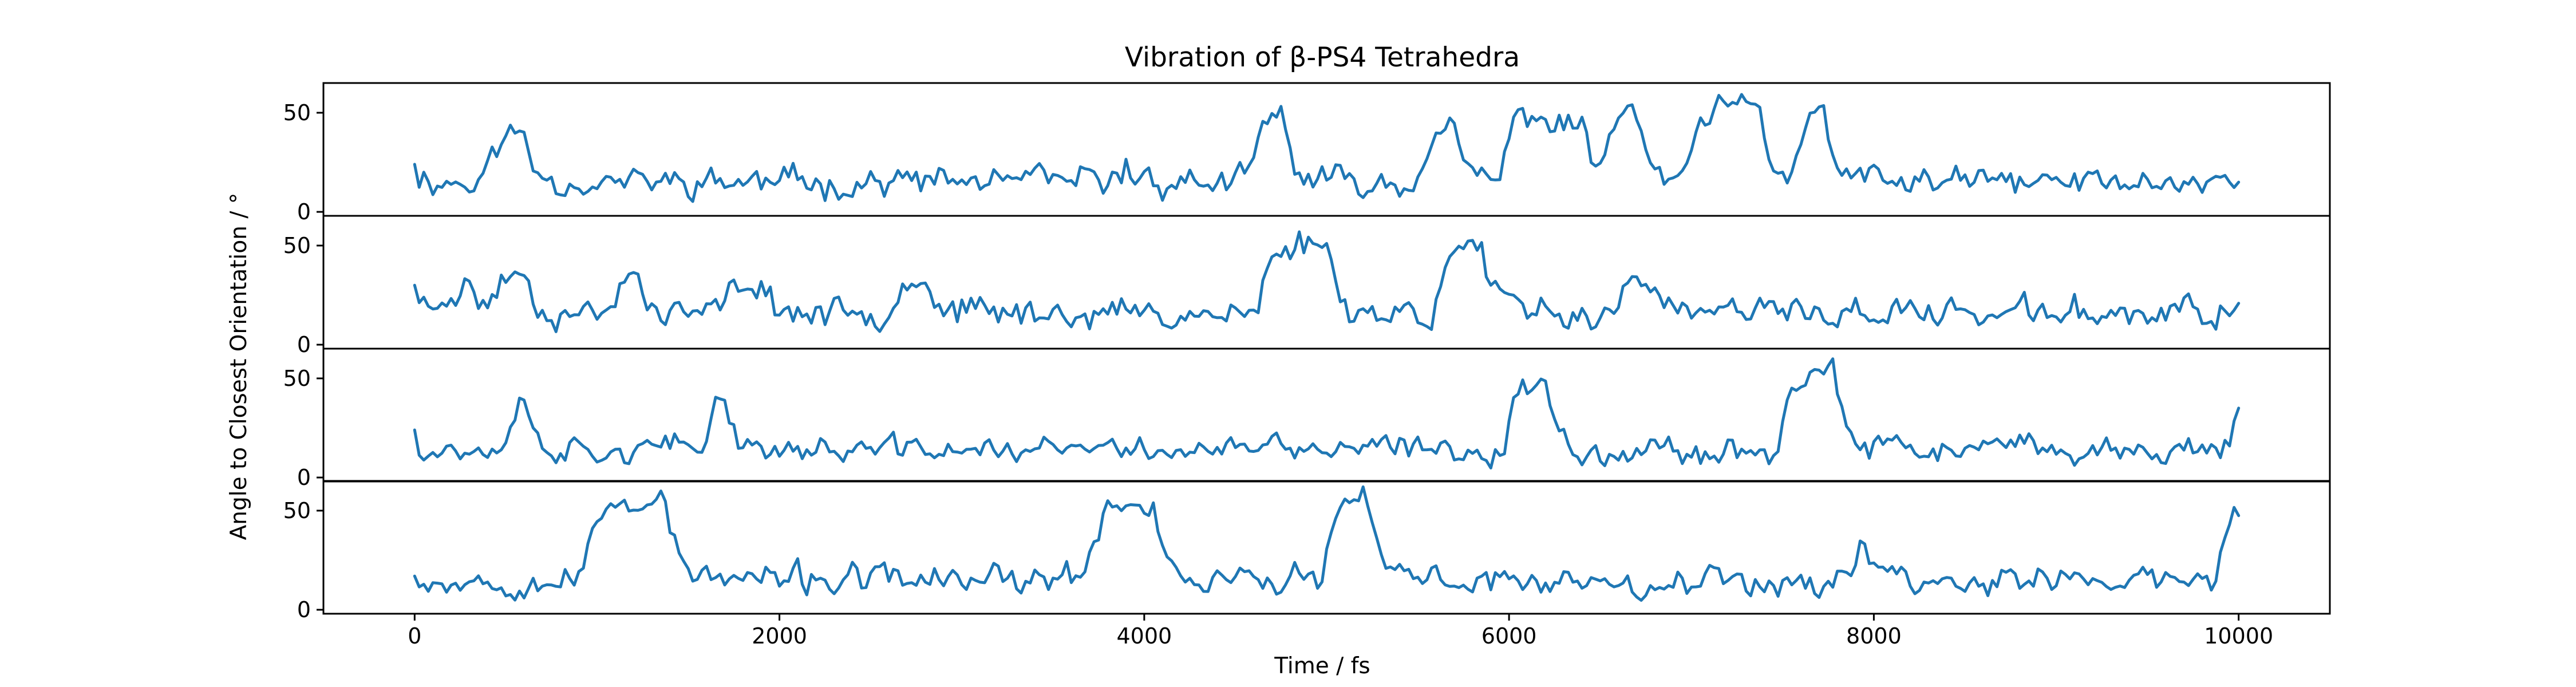 This screenshot has width=2576, height=687. What do you see at coordinates (1322, 58) in the screenshot?
I see `chart-title: Vibration of β-PS4 Tetrahedra` at bounding box center [1322, 58].